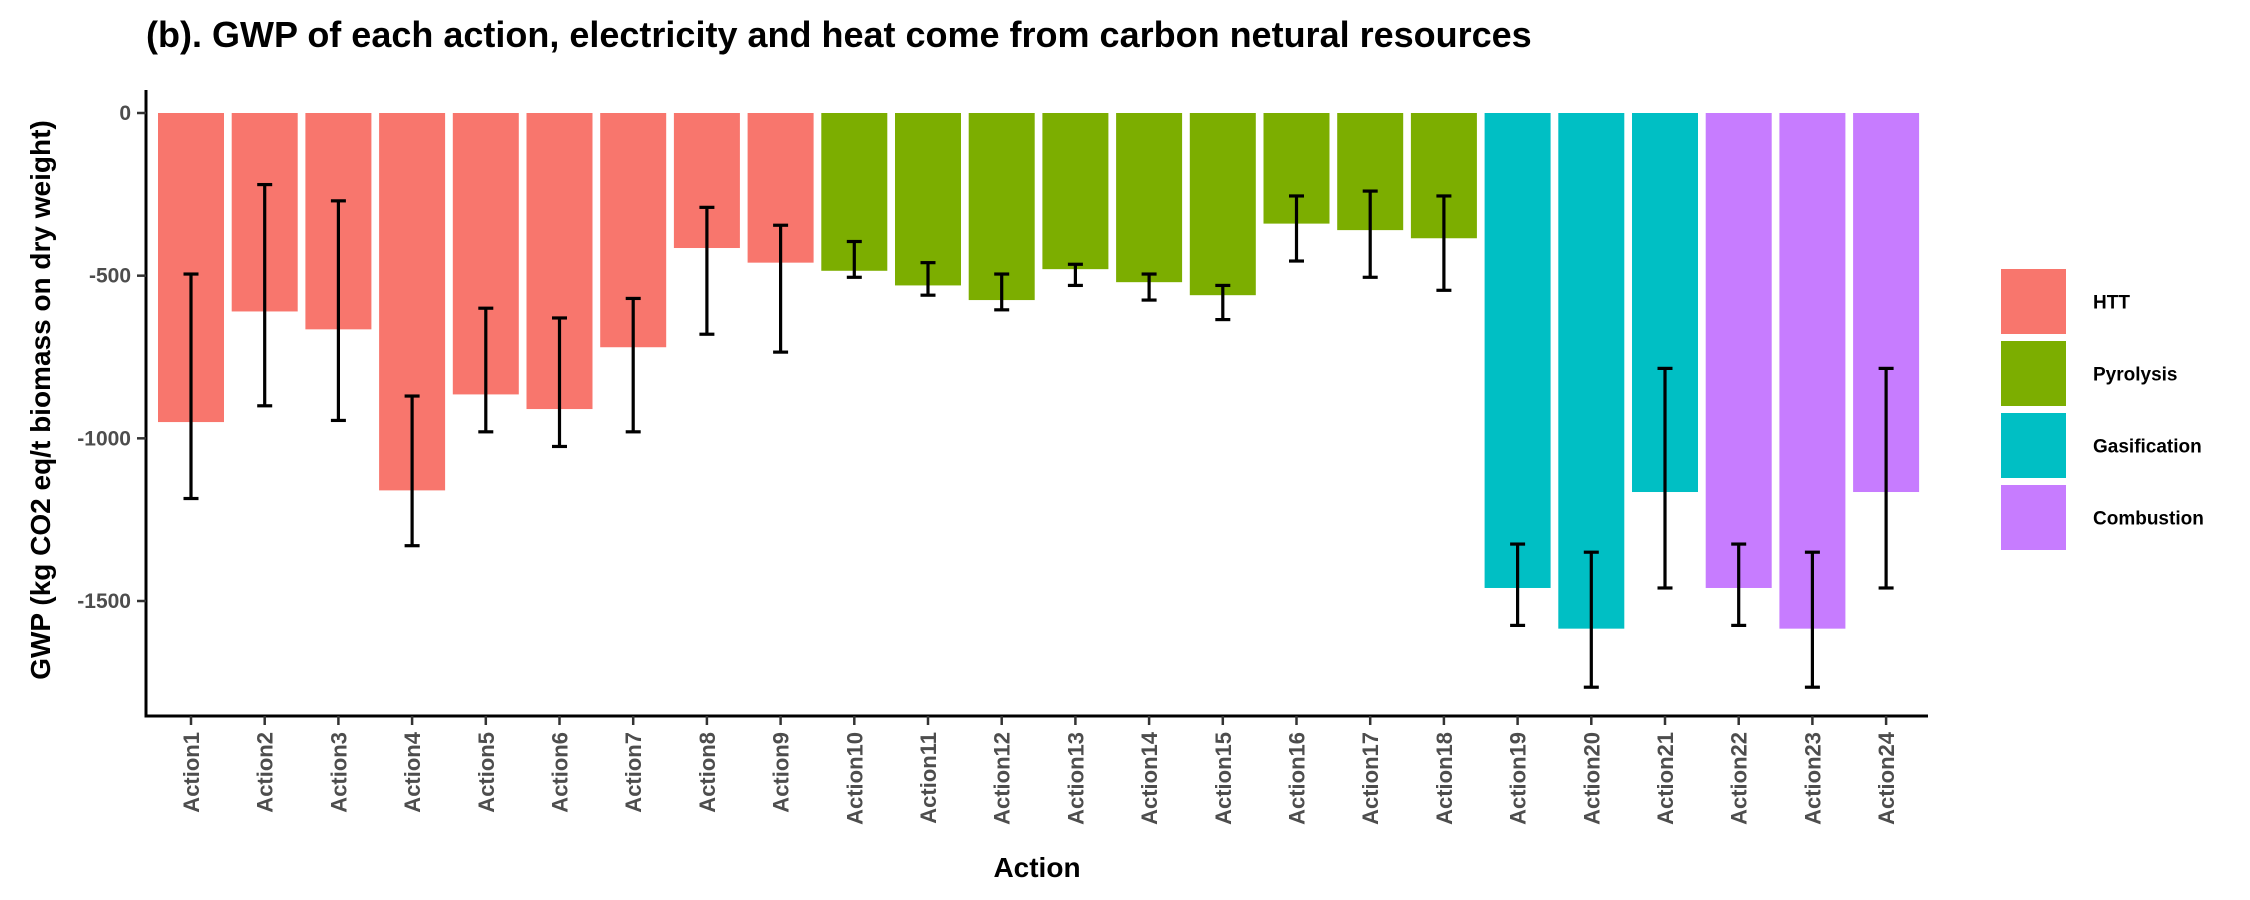  I want to click on errorbar-action5, so click(486, 370).